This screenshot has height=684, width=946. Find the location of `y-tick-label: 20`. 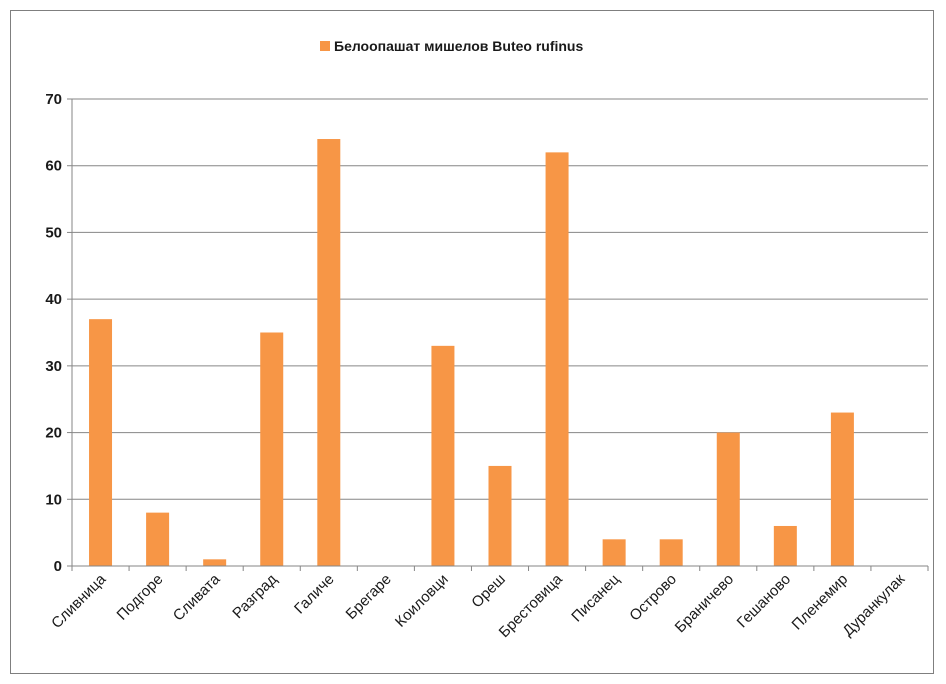

y-tick-label: 20 is located at coordinates (53, 433).